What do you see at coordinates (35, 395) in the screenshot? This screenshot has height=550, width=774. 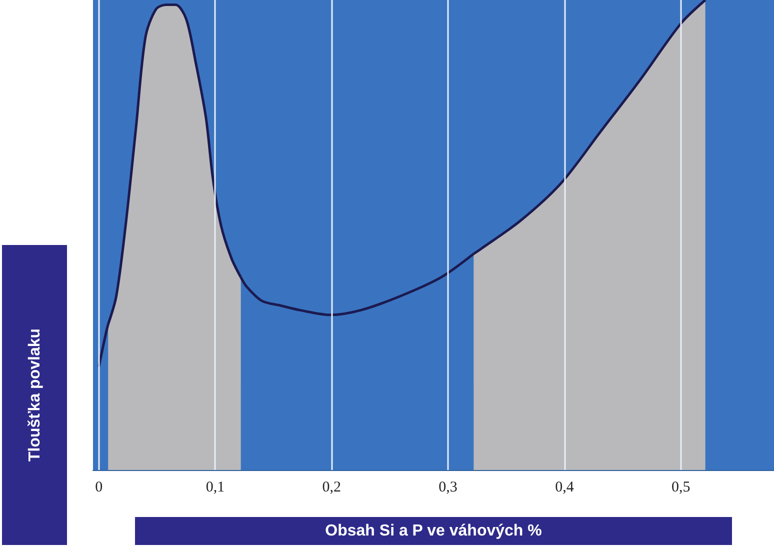 I see `y-axis-title: Tloušťka povlaku` at bounding box center [35, 395].